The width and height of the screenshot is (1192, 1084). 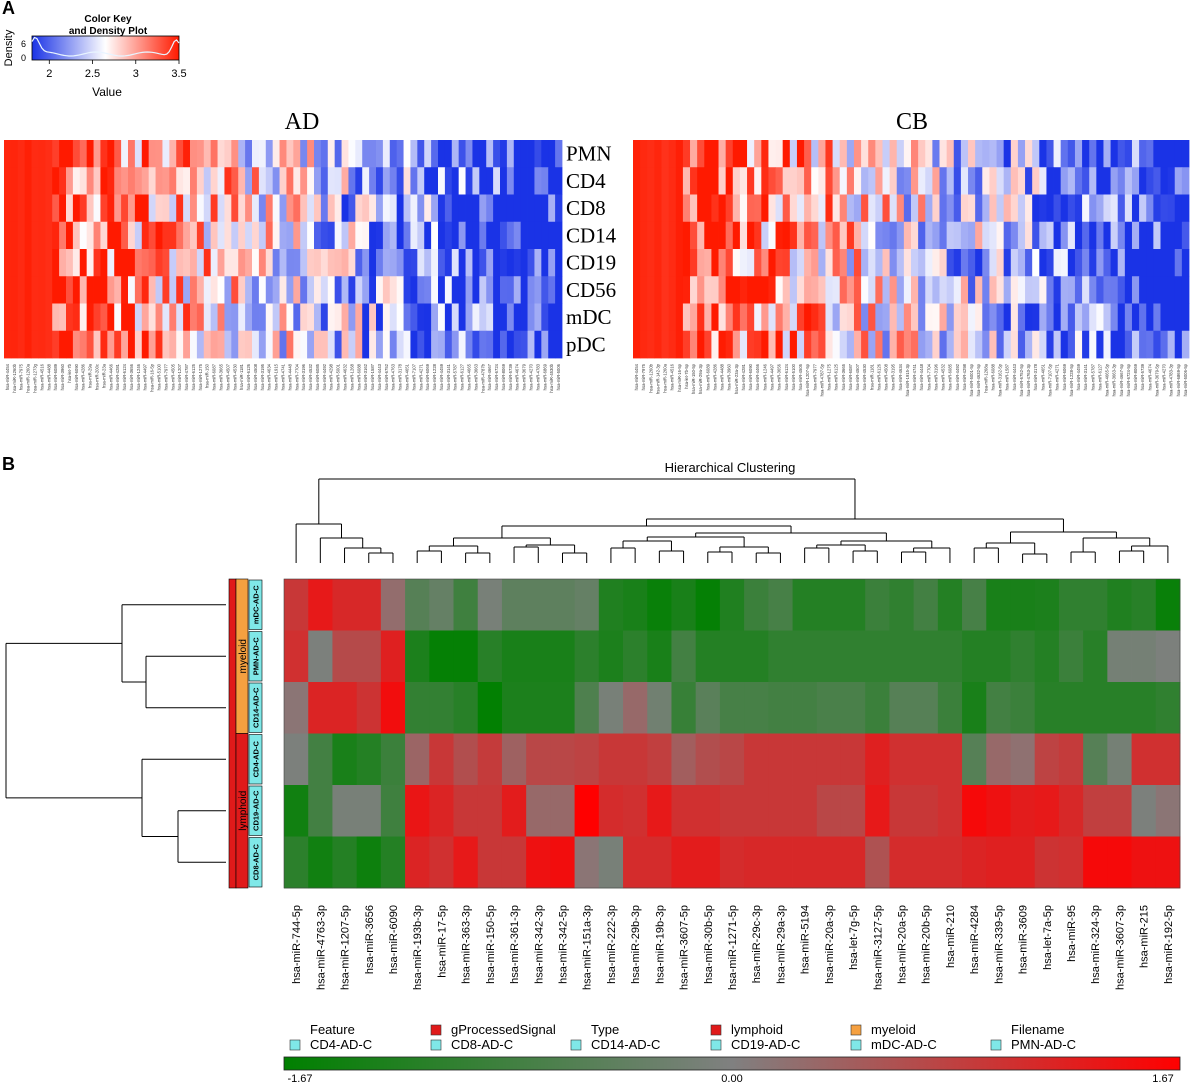 What do you see at coordinates (793, 376) in the screenshot?
I see `column-label: hsa-miR-5100` at bounding box center [793, 376].